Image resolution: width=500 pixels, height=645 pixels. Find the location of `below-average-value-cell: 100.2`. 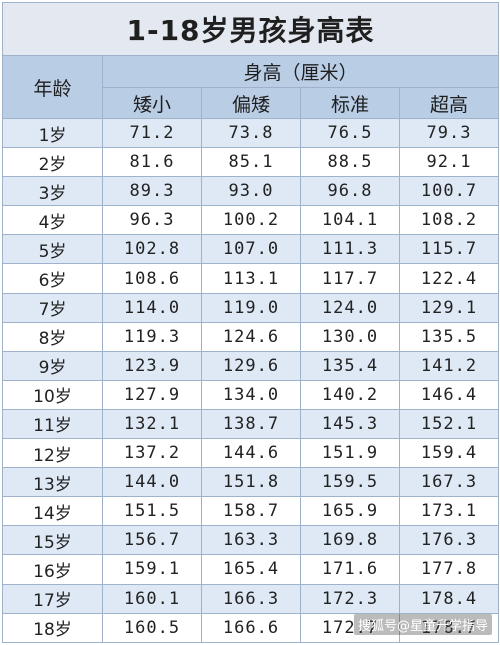

below-average-value-cell: 100.2 is located at coordinates (251, 220).